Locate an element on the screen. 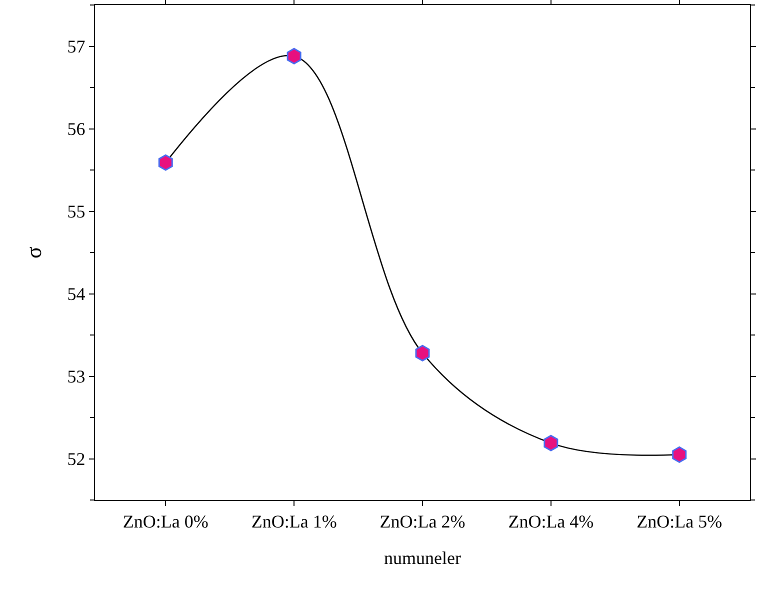 The image size is (762, 590). y-tick-label: 57 is located at coordinates (76, 46).